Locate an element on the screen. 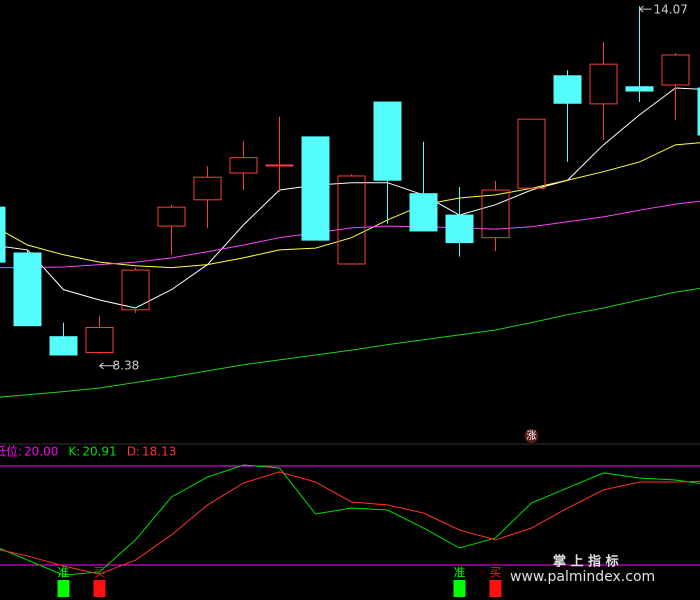 Image resolution: width=700 pixels, height=600 pixels. rise-marker-bg is located at coordinates (531, 436).